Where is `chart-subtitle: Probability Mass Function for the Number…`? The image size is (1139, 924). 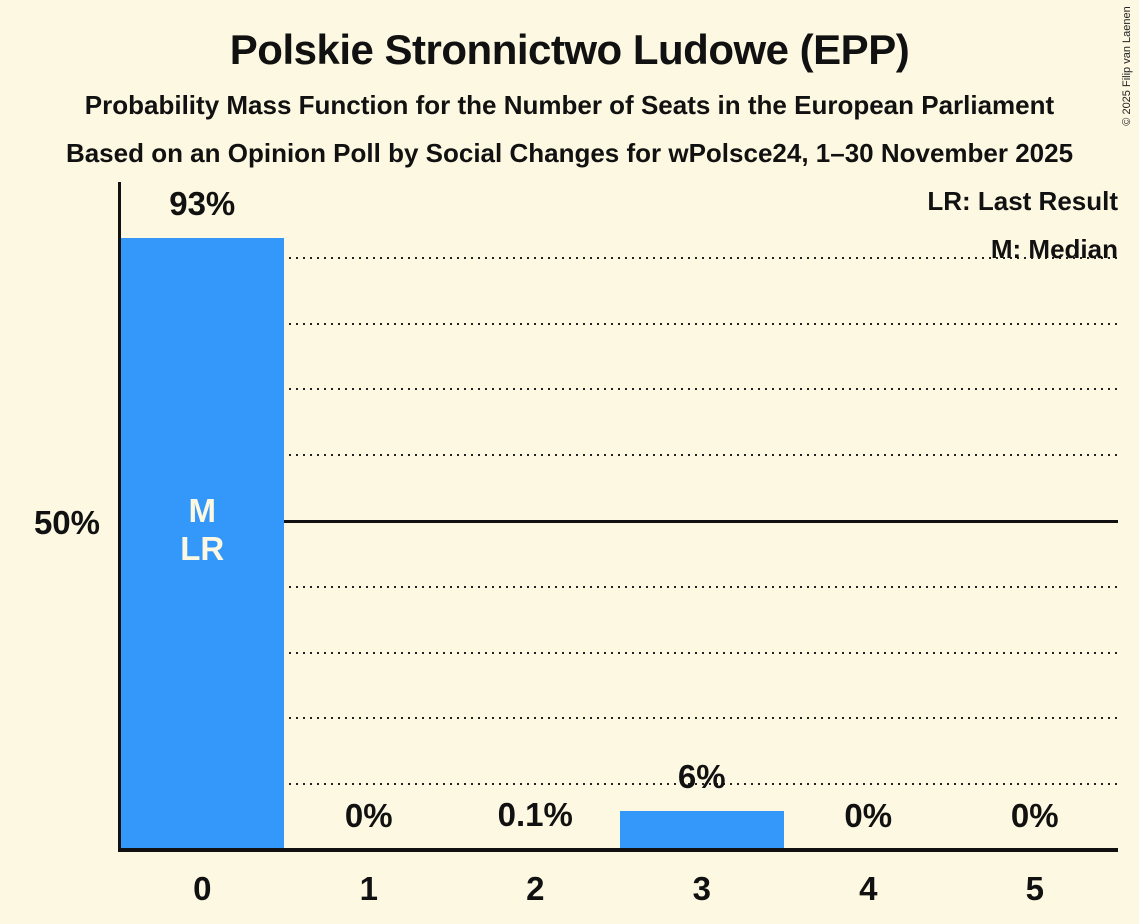
chart-subtitle: Probability Mass Function for the Number… is located at coordinates (569, 105).